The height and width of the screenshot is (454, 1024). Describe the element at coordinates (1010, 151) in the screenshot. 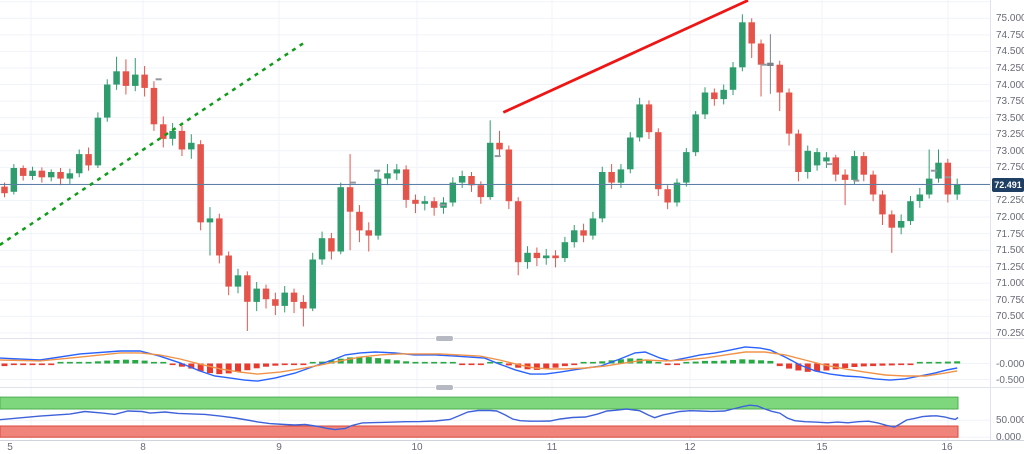

I see `price-tick-label: 73.000` at that location.